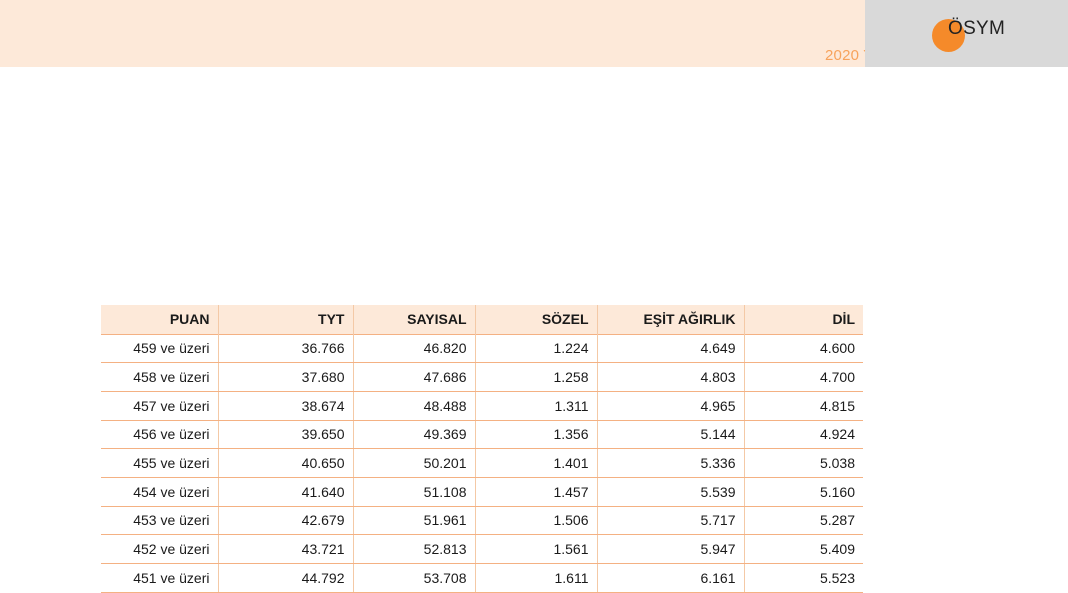  I want to click on cell-puan: 451 ve üzeri, so click(159, 578).